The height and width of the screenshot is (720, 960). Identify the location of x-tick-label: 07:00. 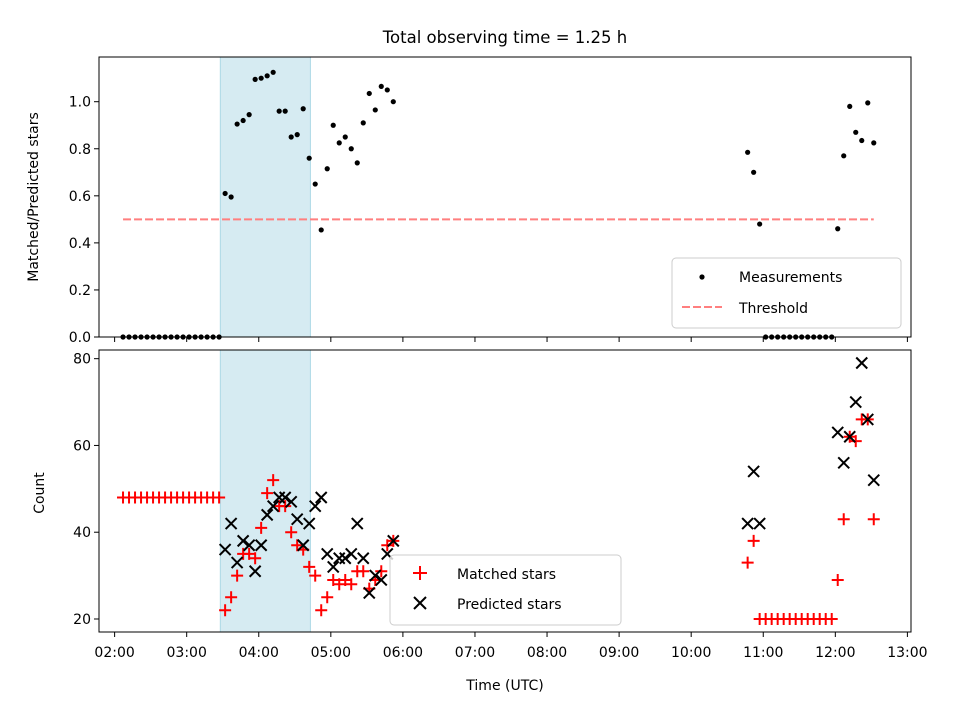
(475, 653).